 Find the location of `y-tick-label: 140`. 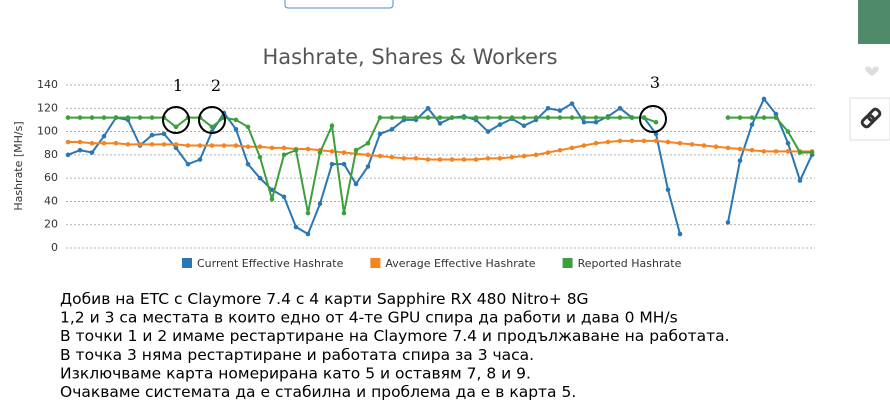

y-tick-label: 140 is located at coordinates (47, 84).